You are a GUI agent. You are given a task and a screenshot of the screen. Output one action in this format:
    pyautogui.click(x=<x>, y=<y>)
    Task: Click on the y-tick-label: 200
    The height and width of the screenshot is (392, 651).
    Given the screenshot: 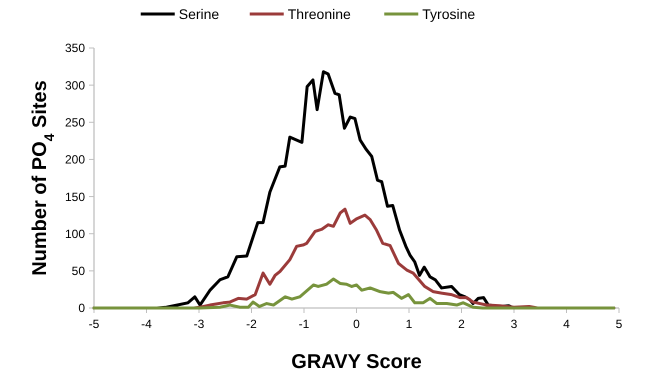 What is the action you would take?
    pyautogui.click(x=75, y=159)
    